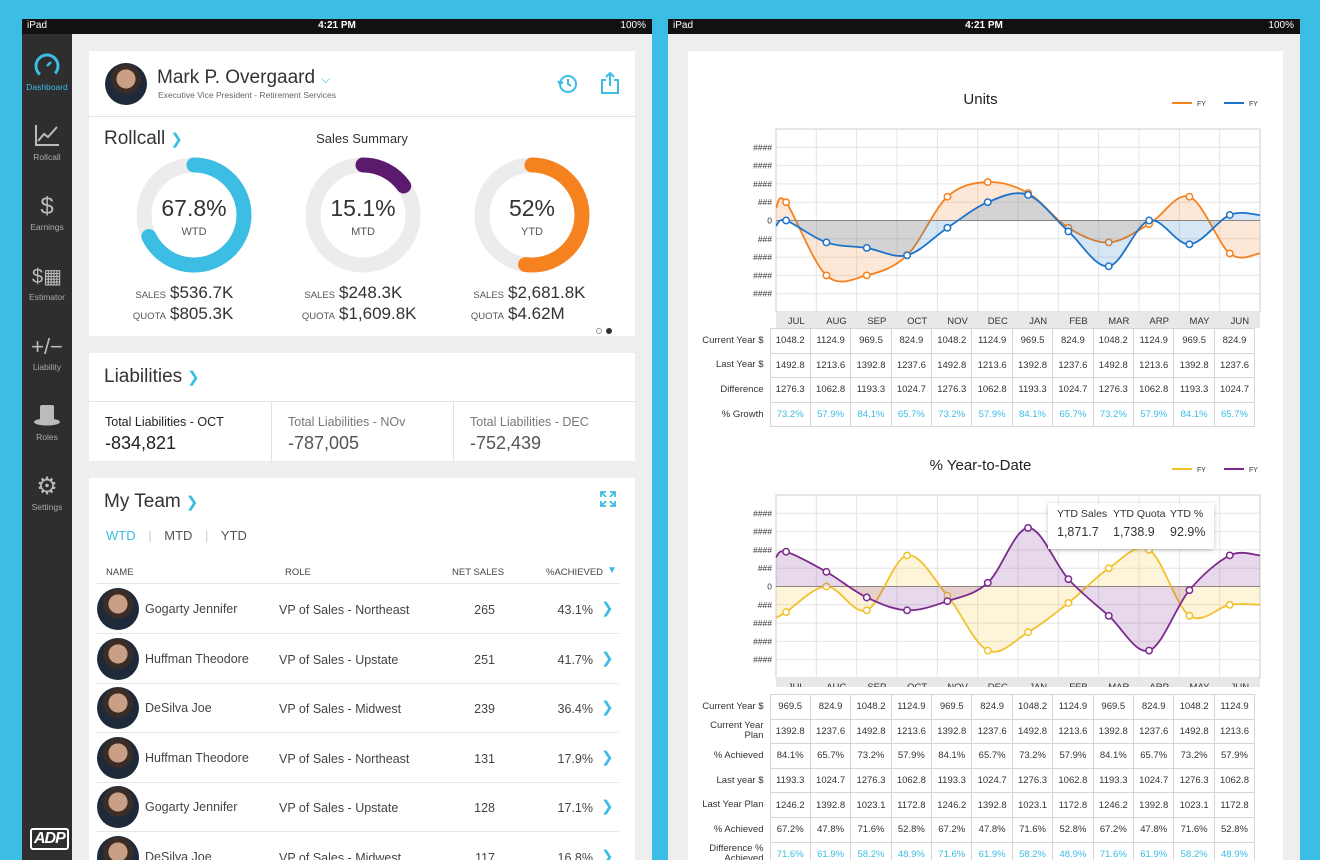  Describe the element at coordinates (830, 829) in the screenshot. I see `table-cell: 47.8%` at that location.